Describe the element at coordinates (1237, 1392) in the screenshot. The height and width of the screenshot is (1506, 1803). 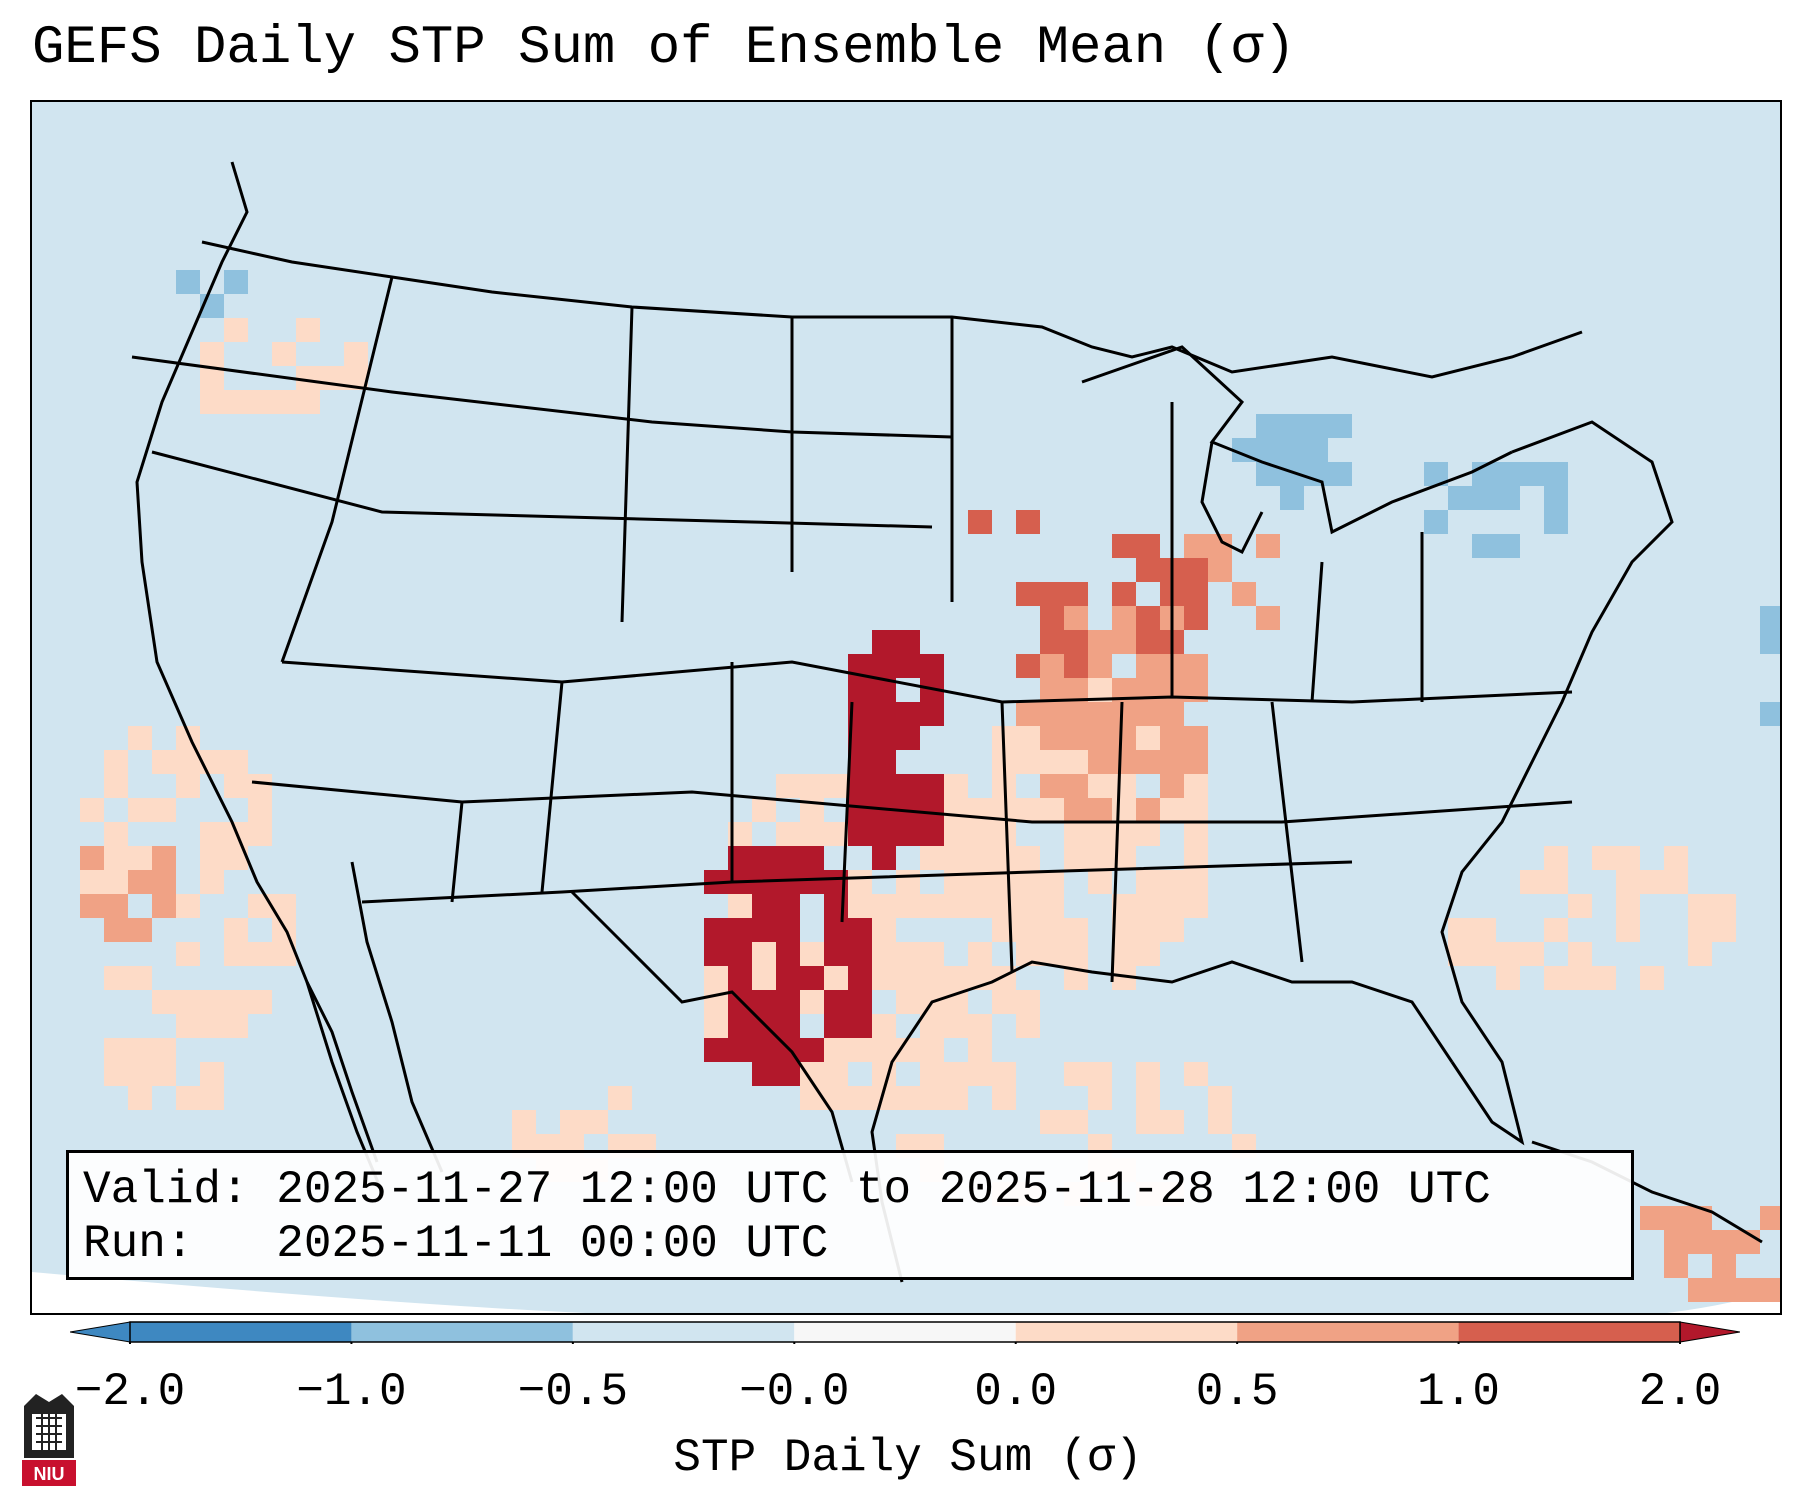
I see `colorbar-tick-label: 0.5` at that location.